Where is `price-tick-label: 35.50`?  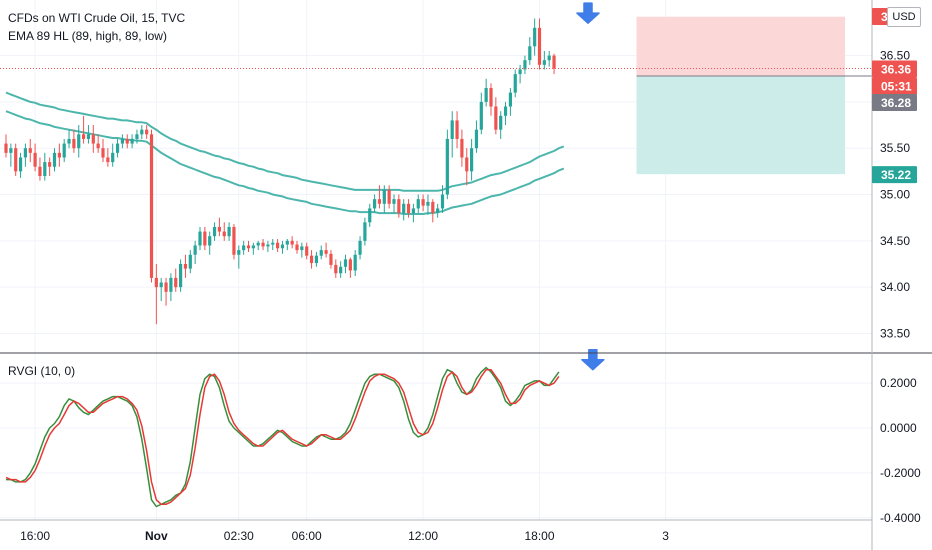 price-tick-label: 35.50 is located at coordinates (895, 148).